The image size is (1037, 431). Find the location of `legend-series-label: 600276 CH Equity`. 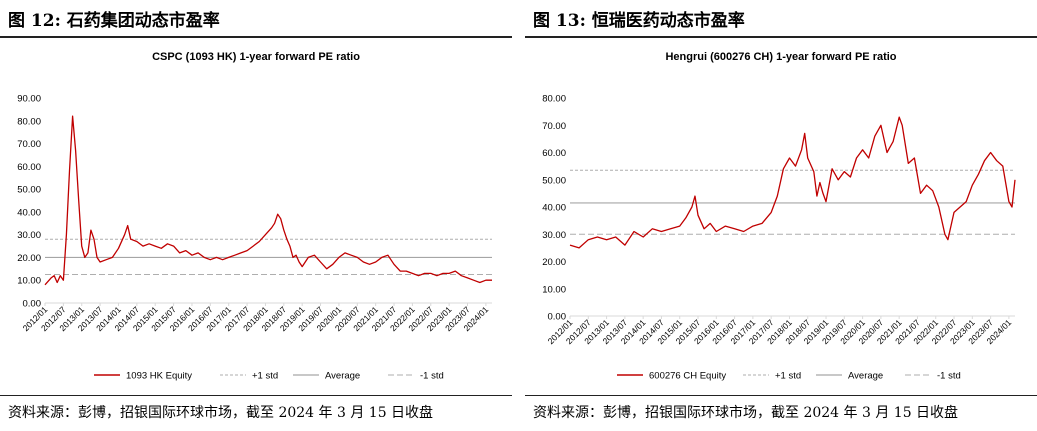

legend-series-label: 600276 CH Equity is located at coordinates (687, 376).